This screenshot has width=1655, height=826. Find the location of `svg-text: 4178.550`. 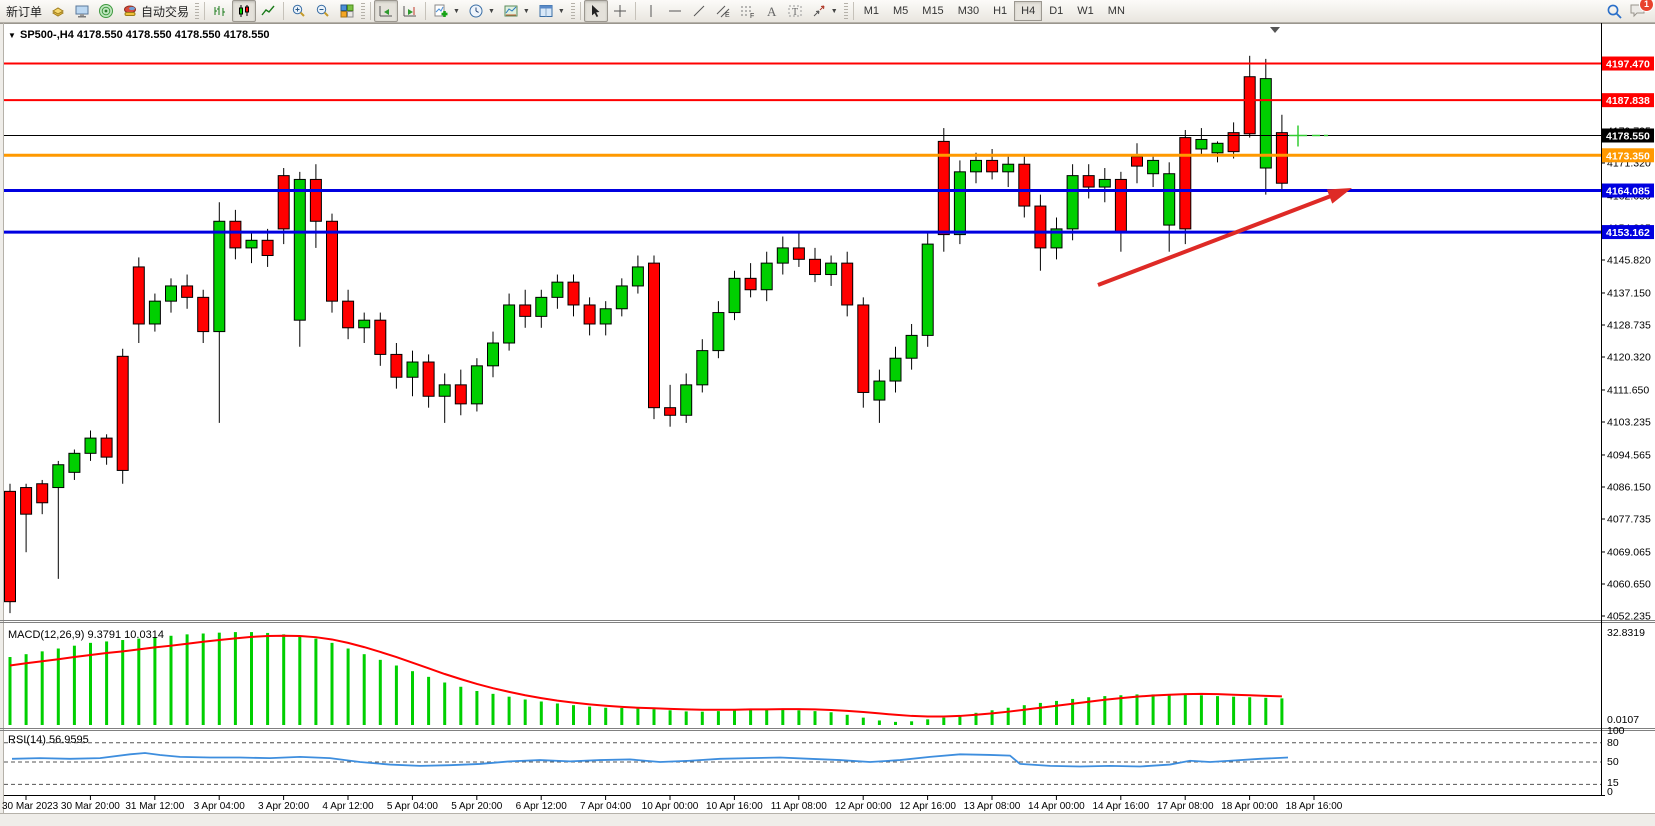

svg-text: 4178.550 is located at coordinates (1628, 136).